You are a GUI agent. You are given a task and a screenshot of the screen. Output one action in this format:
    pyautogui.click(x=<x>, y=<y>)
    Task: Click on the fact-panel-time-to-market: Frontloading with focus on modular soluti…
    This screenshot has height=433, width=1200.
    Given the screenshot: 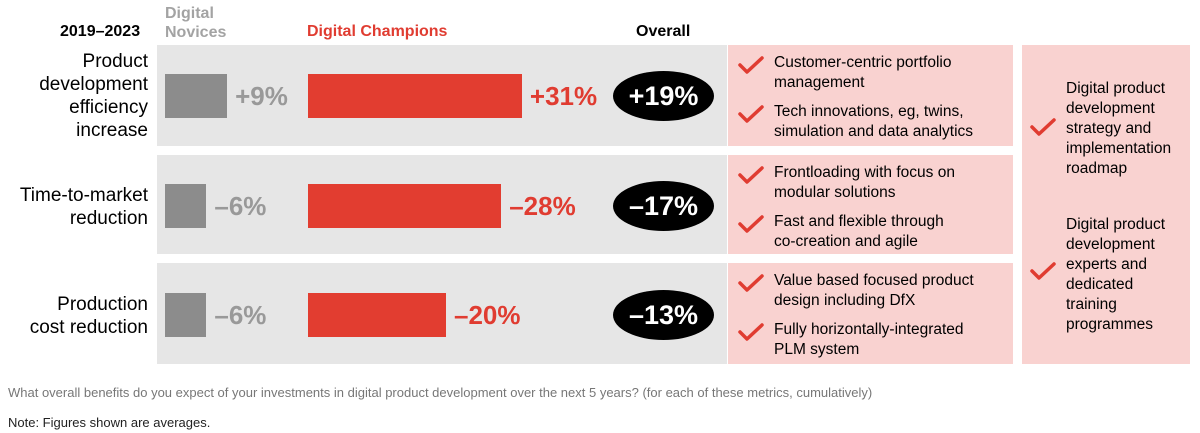 What is the action you would take?
    pyautogui.click(x=870, y=204)
    